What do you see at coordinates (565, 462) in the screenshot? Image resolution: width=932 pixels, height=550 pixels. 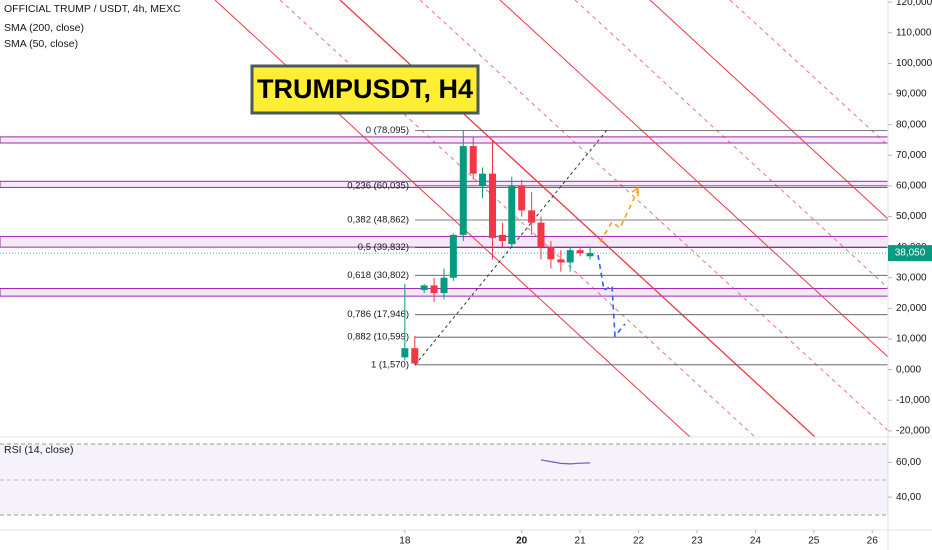 I see `rsi-line` at bounding box center [565, 462].